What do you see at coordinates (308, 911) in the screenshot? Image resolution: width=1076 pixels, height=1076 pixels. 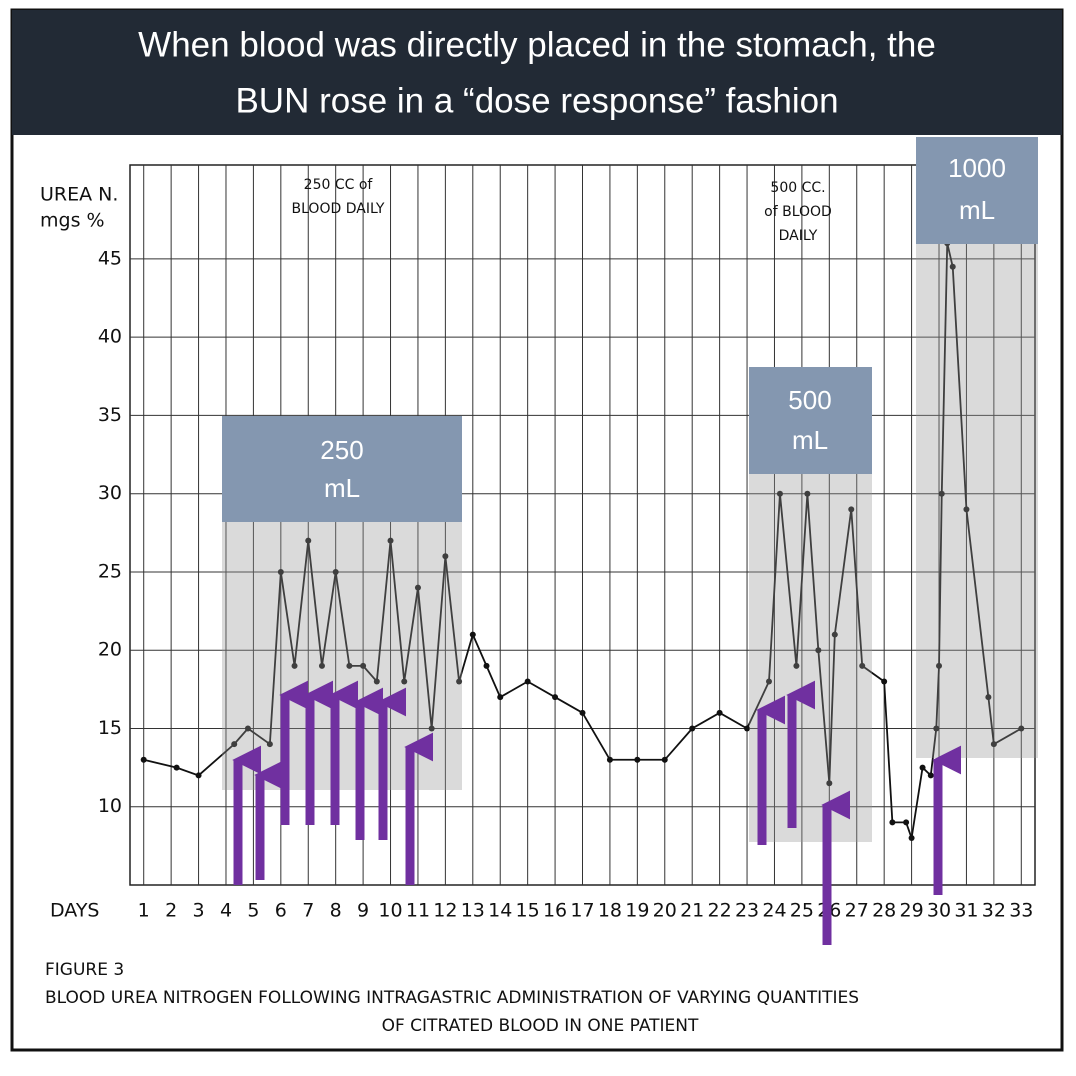 I see `x-tick-label: 7` at bounding box center [308, 911].